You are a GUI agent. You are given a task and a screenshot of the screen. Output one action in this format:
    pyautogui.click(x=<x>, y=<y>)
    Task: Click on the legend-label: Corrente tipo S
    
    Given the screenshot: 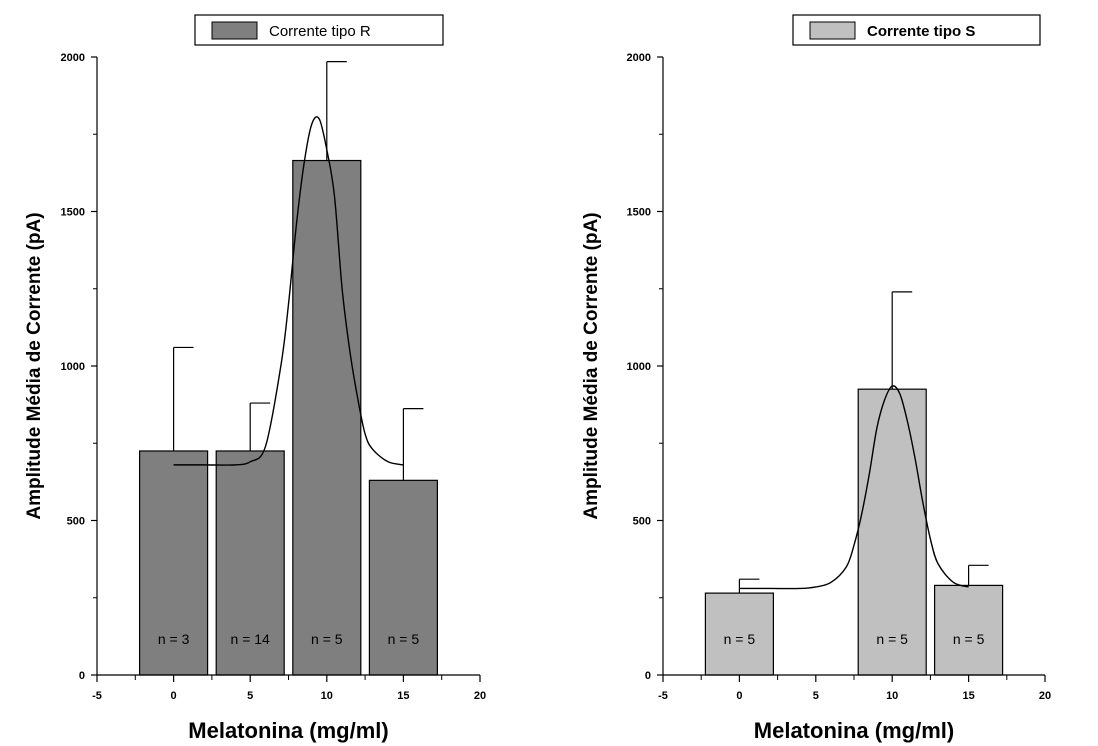 What is the action you would take?
    pyautogui.click(x=921, y=31)
    